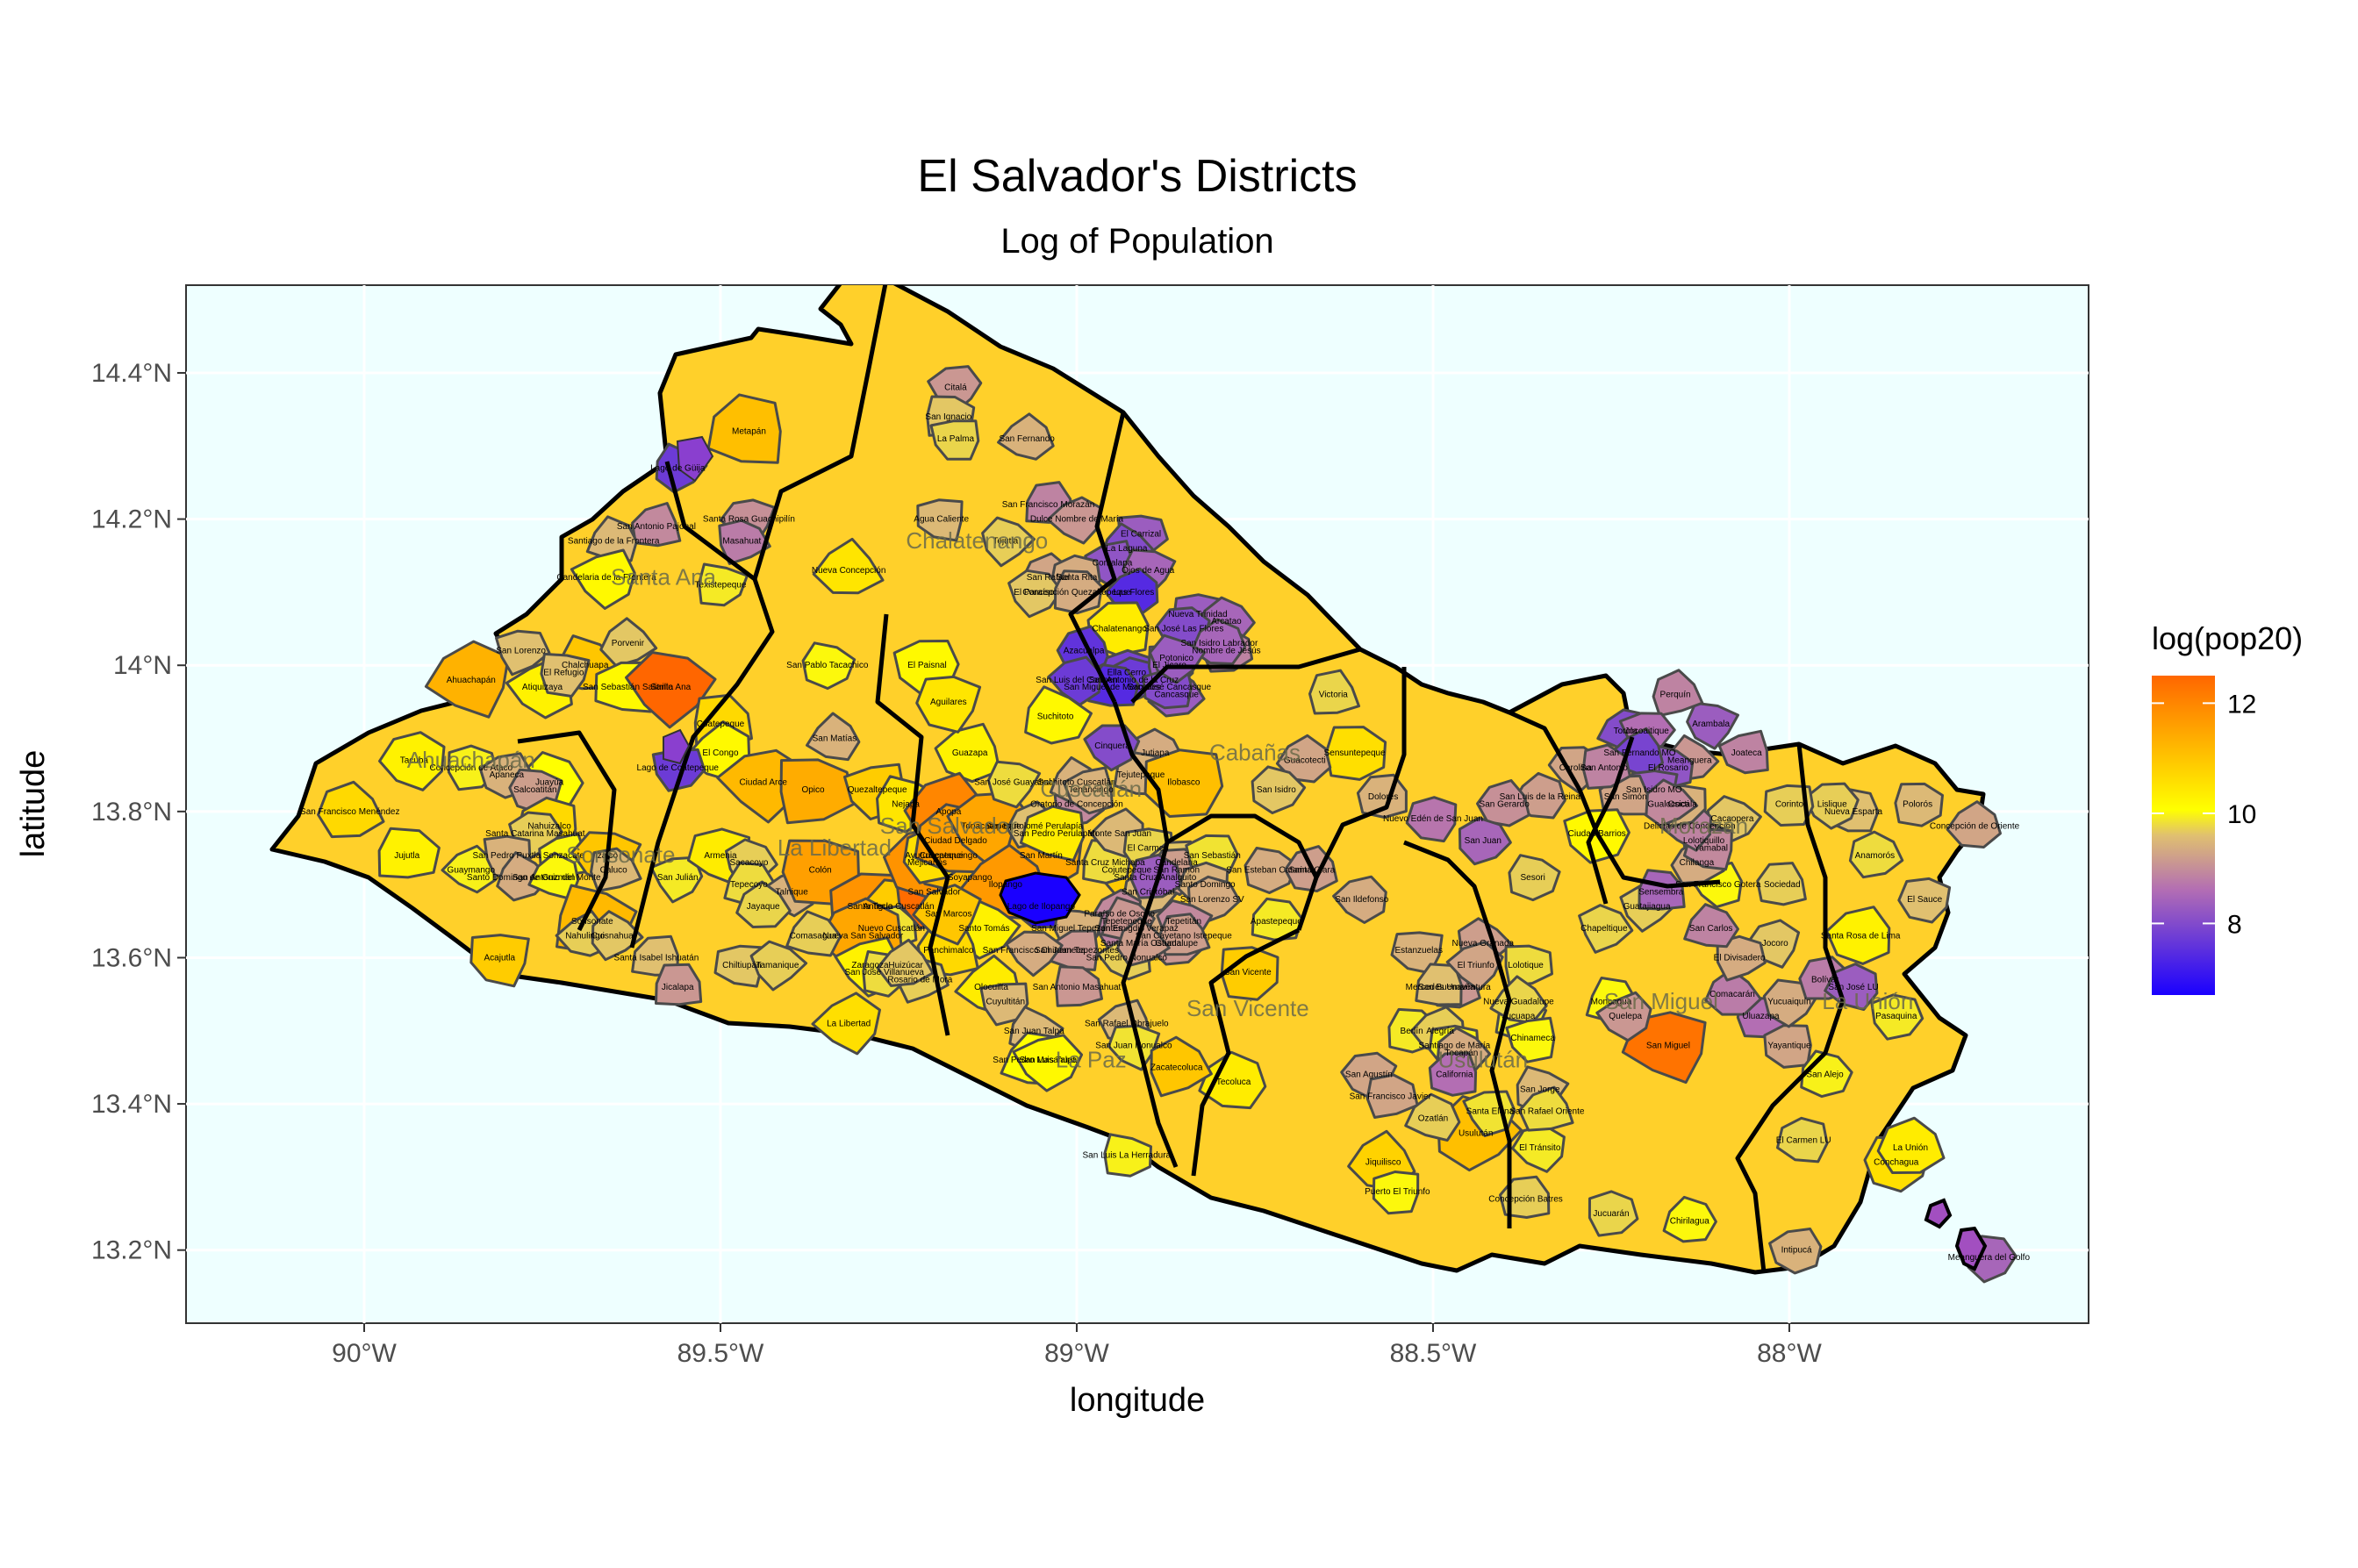 The image size is (2358, 1568). I want to click on department-label: Ahuachapán, so click(471, 760).